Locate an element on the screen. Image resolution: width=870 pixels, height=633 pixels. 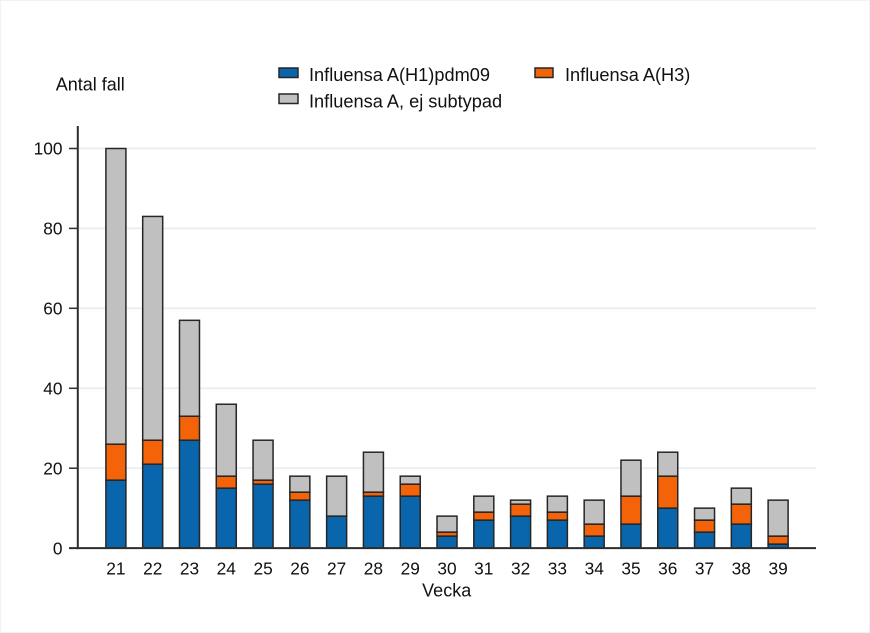
svg-text: 20 is located at coordinates (52, 468).